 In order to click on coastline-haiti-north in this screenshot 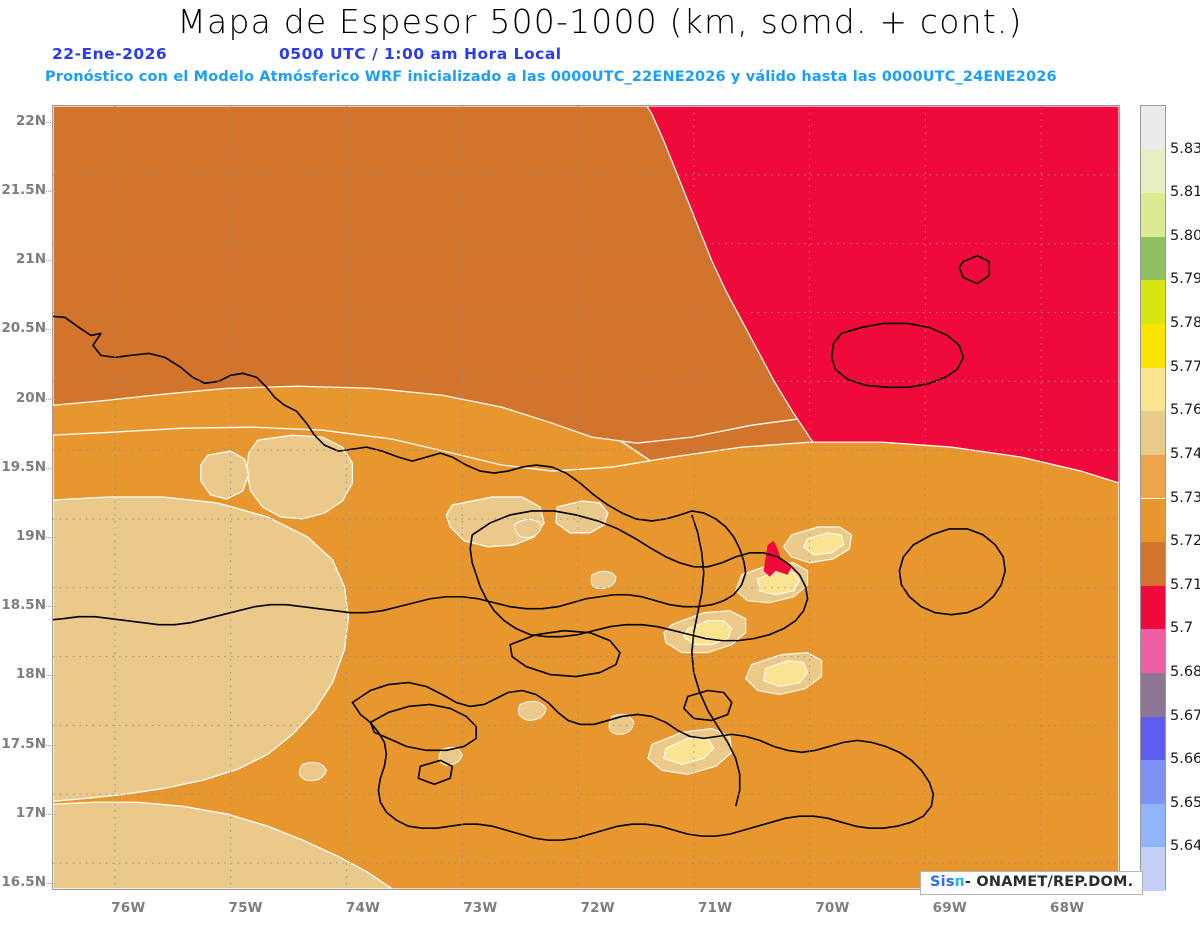, I will do `click(639, 576)`.